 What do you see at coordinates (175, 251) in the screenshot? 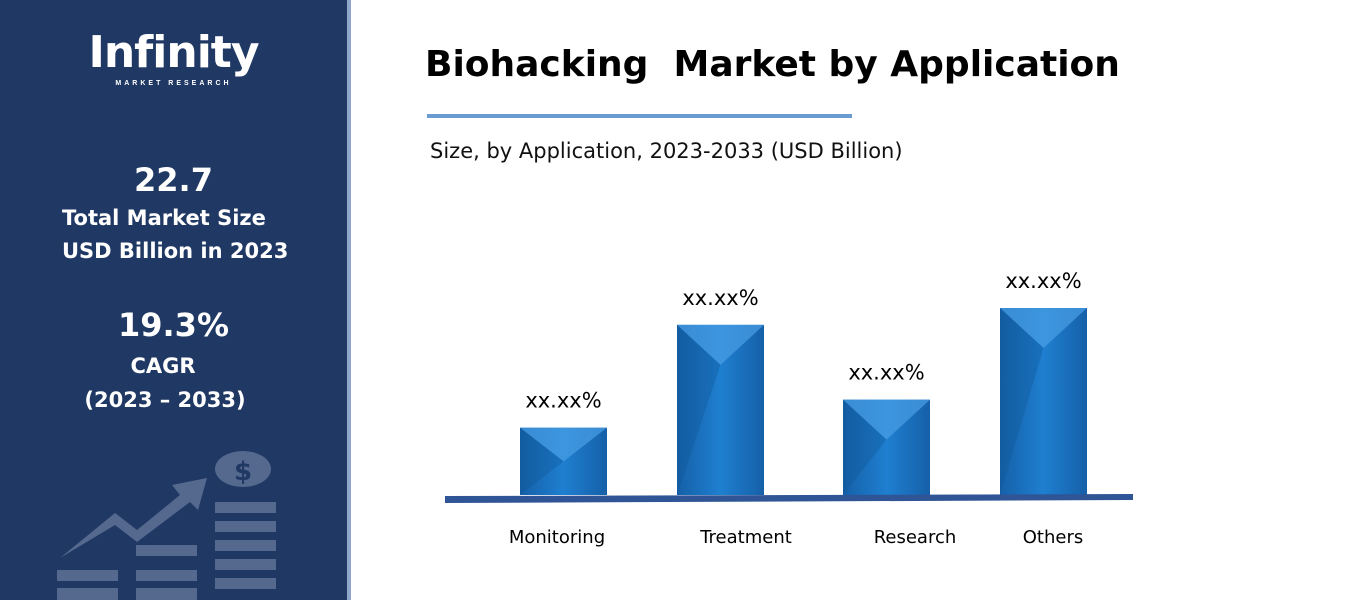
I see `market-size-unit: USD Billion in 2023` at bounding box center [175, 251].